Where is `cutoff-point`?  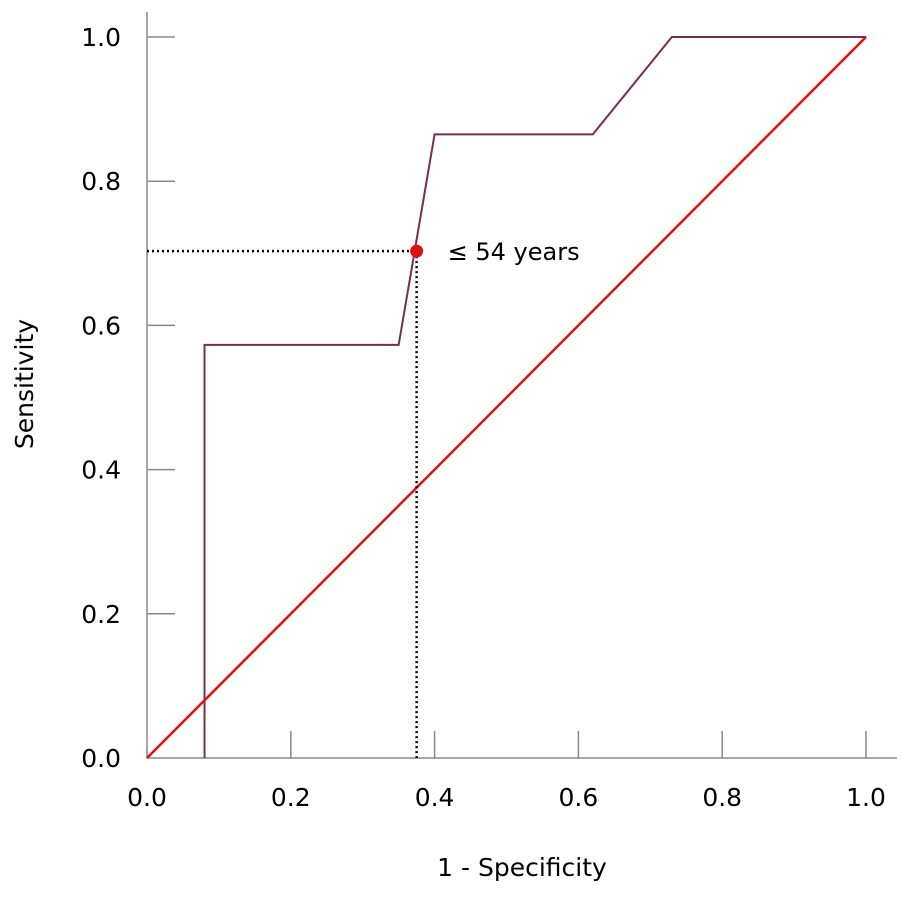 cutoff-point is located at coordinates (417, 251).